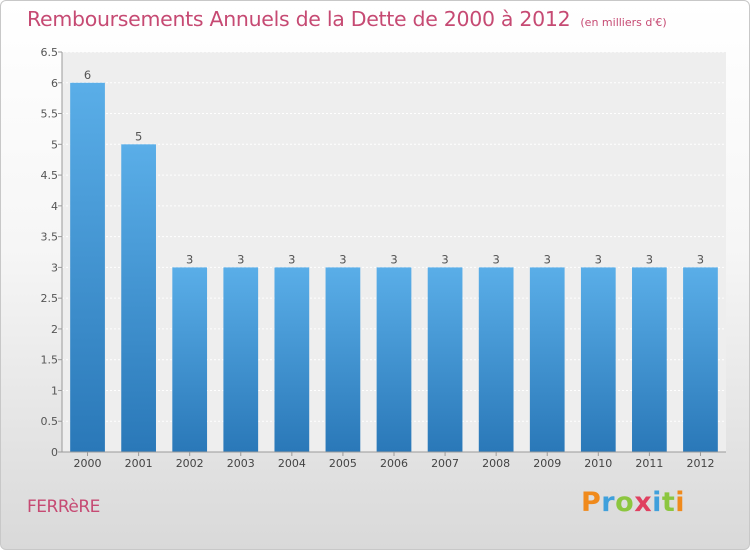  I want to click on x-tick-label: 2000, so click(88, 463).